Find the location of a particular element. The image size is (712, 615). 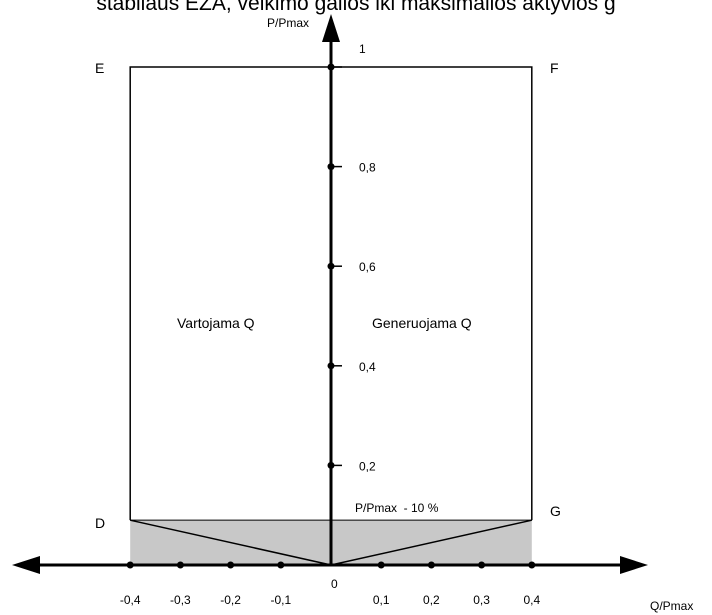

x-axis-right-arrow-icon is located at coordinates (634, 565).